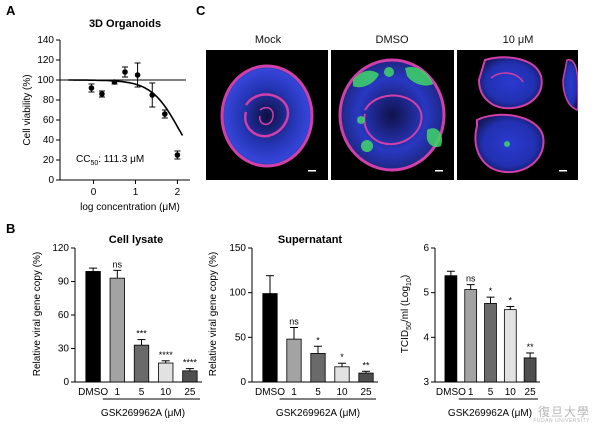 Image resolution: width=598 pixels, height=424 pixels. What do you see at coordinates (201, 10) in the screenshot?
I see `panel-label-c: C` at bounding box center [201, 10].